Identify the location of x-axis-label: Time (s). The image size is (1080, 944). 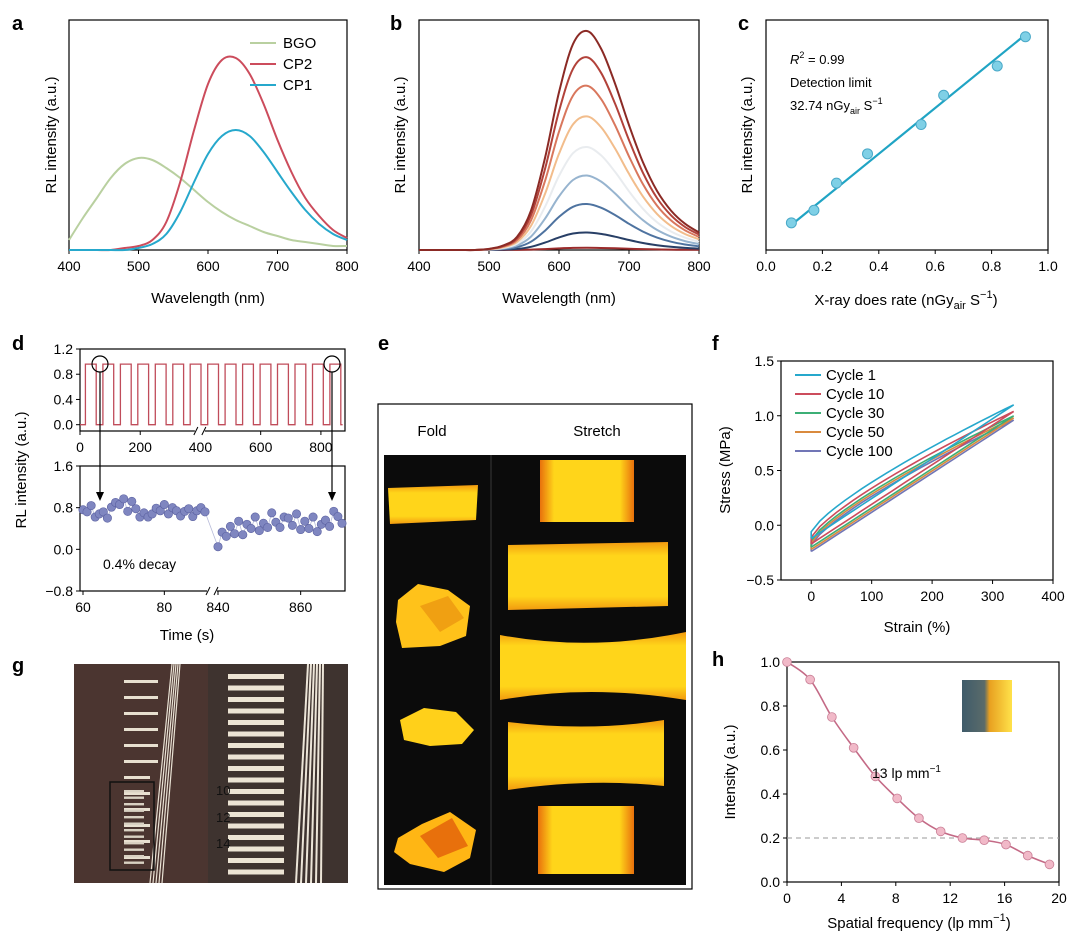
(187, 635).